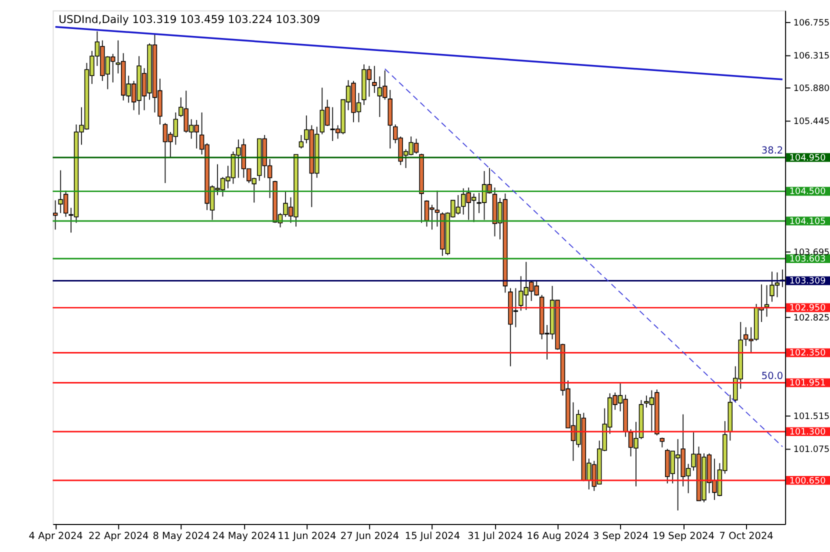  Describe the element at coordinates (118, 536) in the screenshot. I see `x-tick-label: 22 Apr 2024` at that location.